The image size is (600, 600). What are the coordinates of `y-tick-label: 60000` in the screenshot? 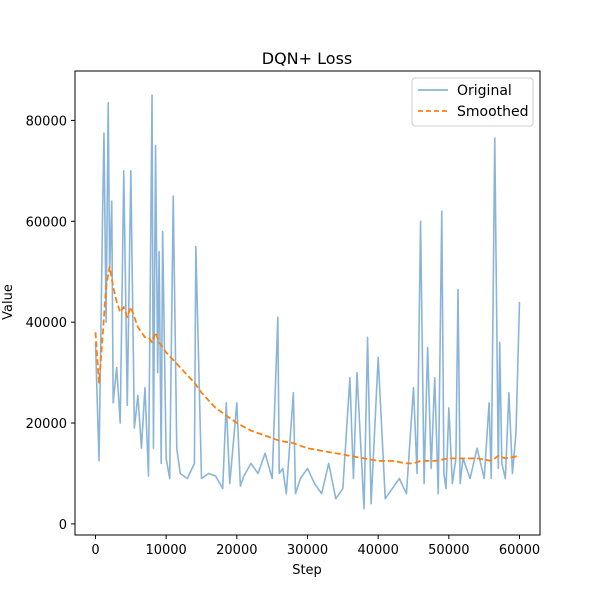 It's located at (46, 222).